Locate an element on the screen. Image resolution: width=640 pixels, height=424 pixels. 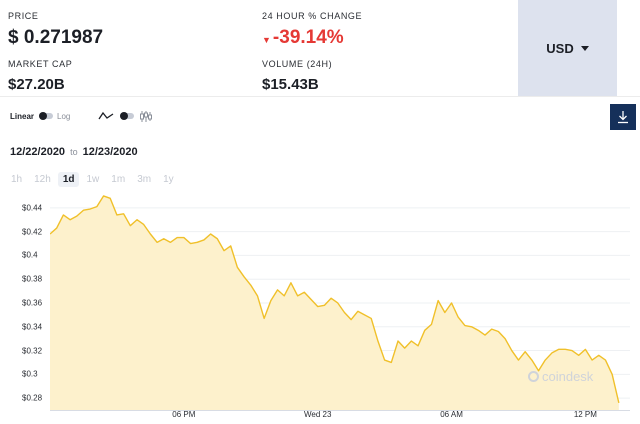
download-button is located at coordinates (623, 117).